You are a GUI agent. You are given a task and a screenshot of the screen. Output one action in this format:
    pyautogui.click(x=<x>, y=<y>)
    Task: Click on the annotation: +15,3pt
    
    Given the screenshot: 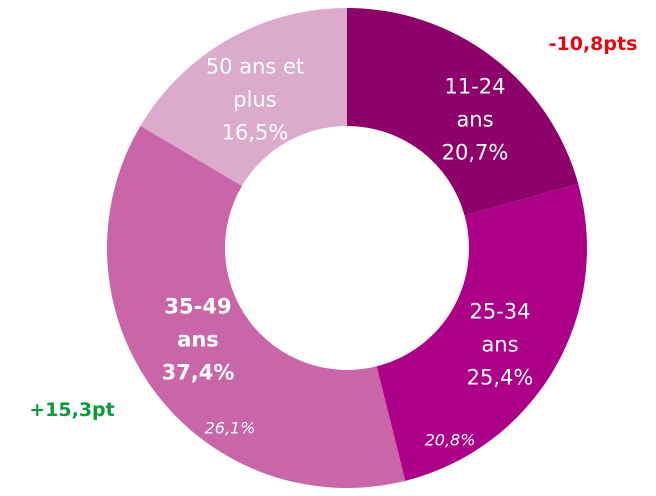 What is the action you would take?
    pyautogui.click(x=72, y=410)
    